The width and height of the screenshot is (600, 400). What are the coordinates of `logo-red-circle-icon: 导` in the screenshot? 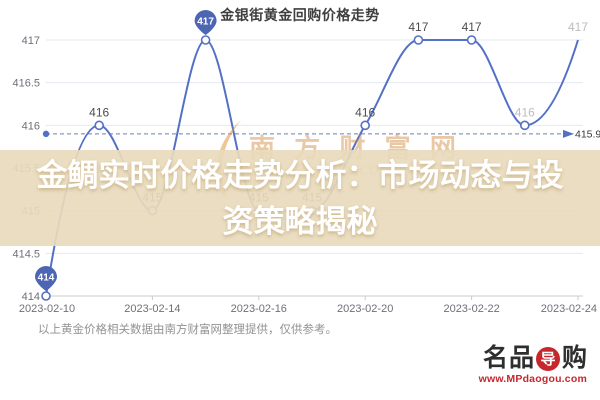 It's located at (547, 358).